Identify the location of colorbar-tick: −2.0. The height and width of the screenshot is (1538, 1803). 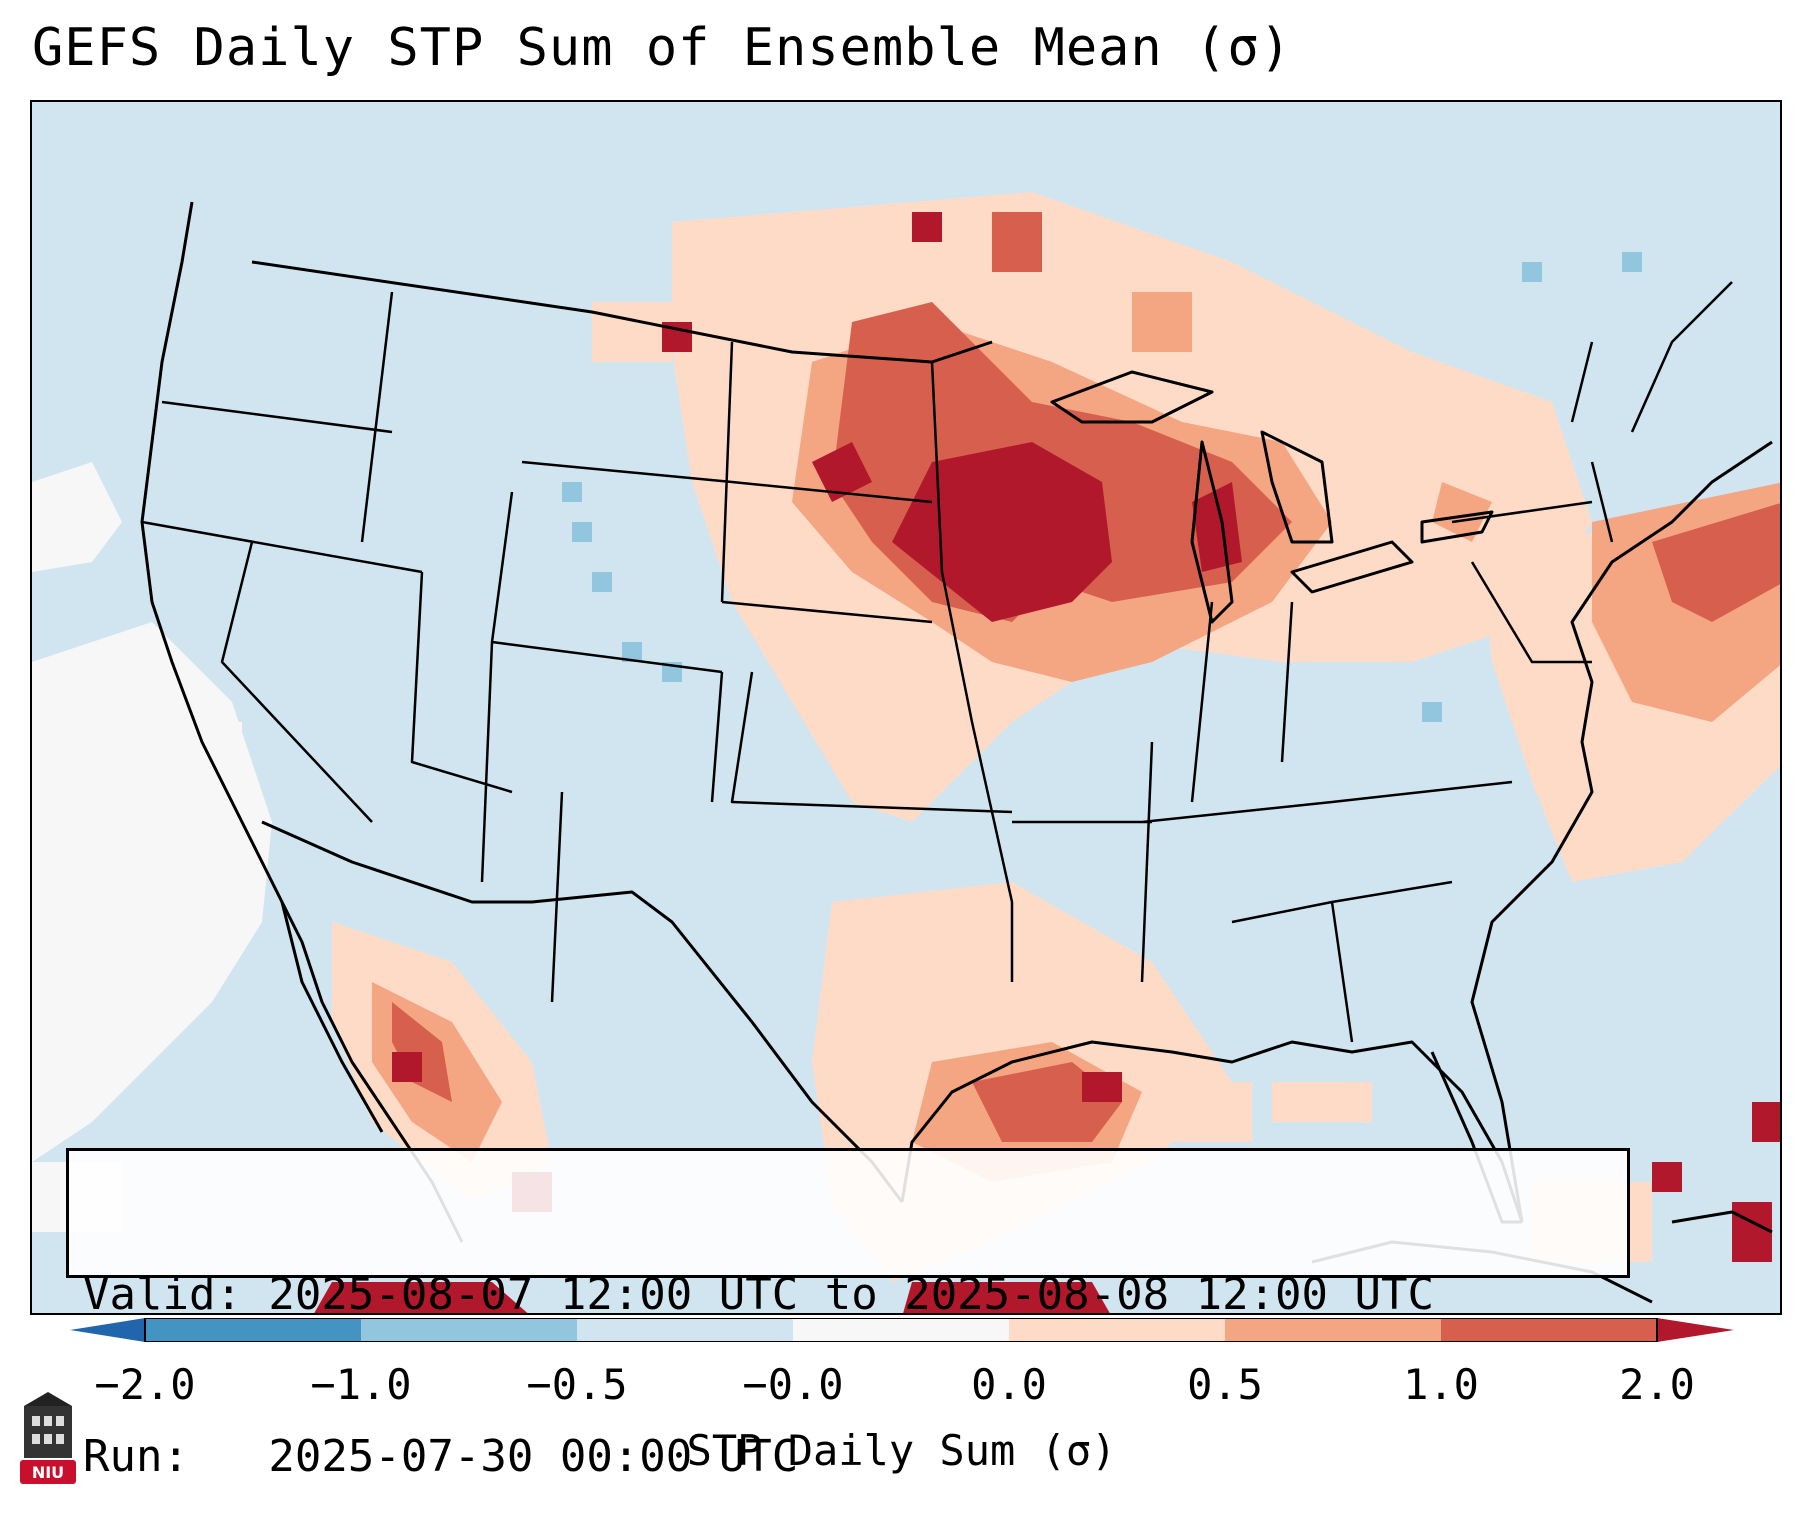
(145, 1384).